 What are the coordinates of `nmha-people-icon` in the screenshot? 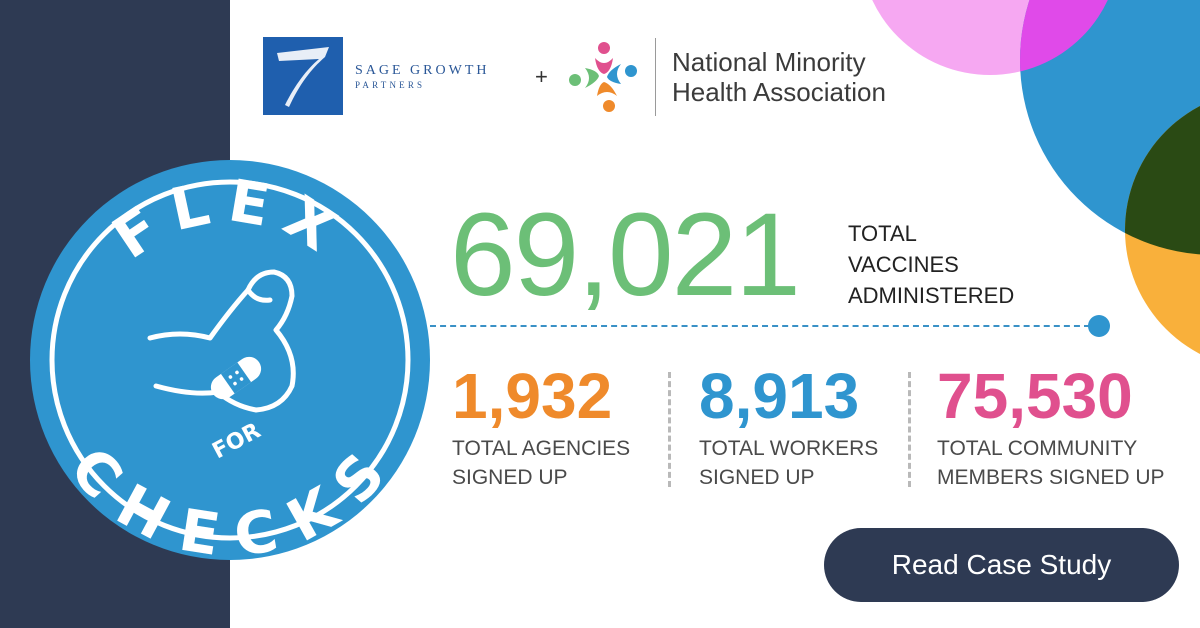 It's located at (603, 77).